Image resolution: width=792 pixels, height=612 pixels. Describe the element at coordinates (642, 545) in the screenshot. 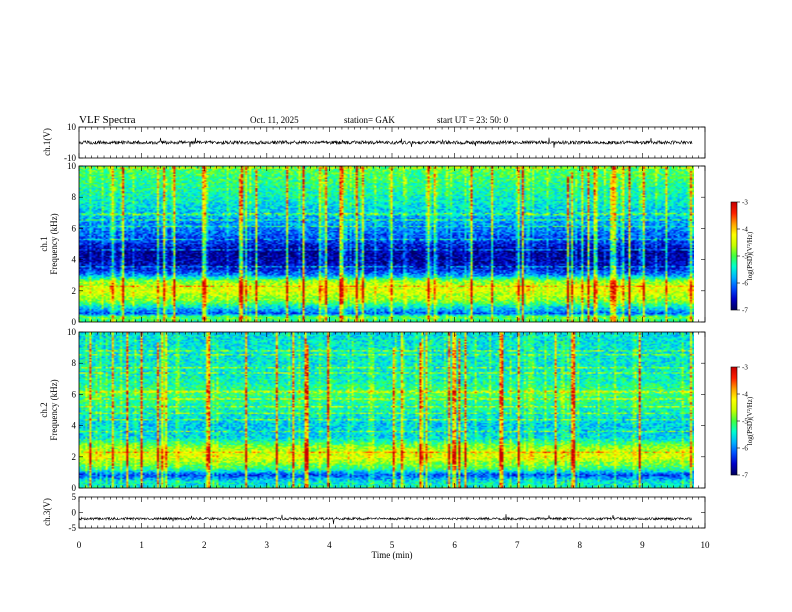

I see `x-tick-label: 9` at that location.